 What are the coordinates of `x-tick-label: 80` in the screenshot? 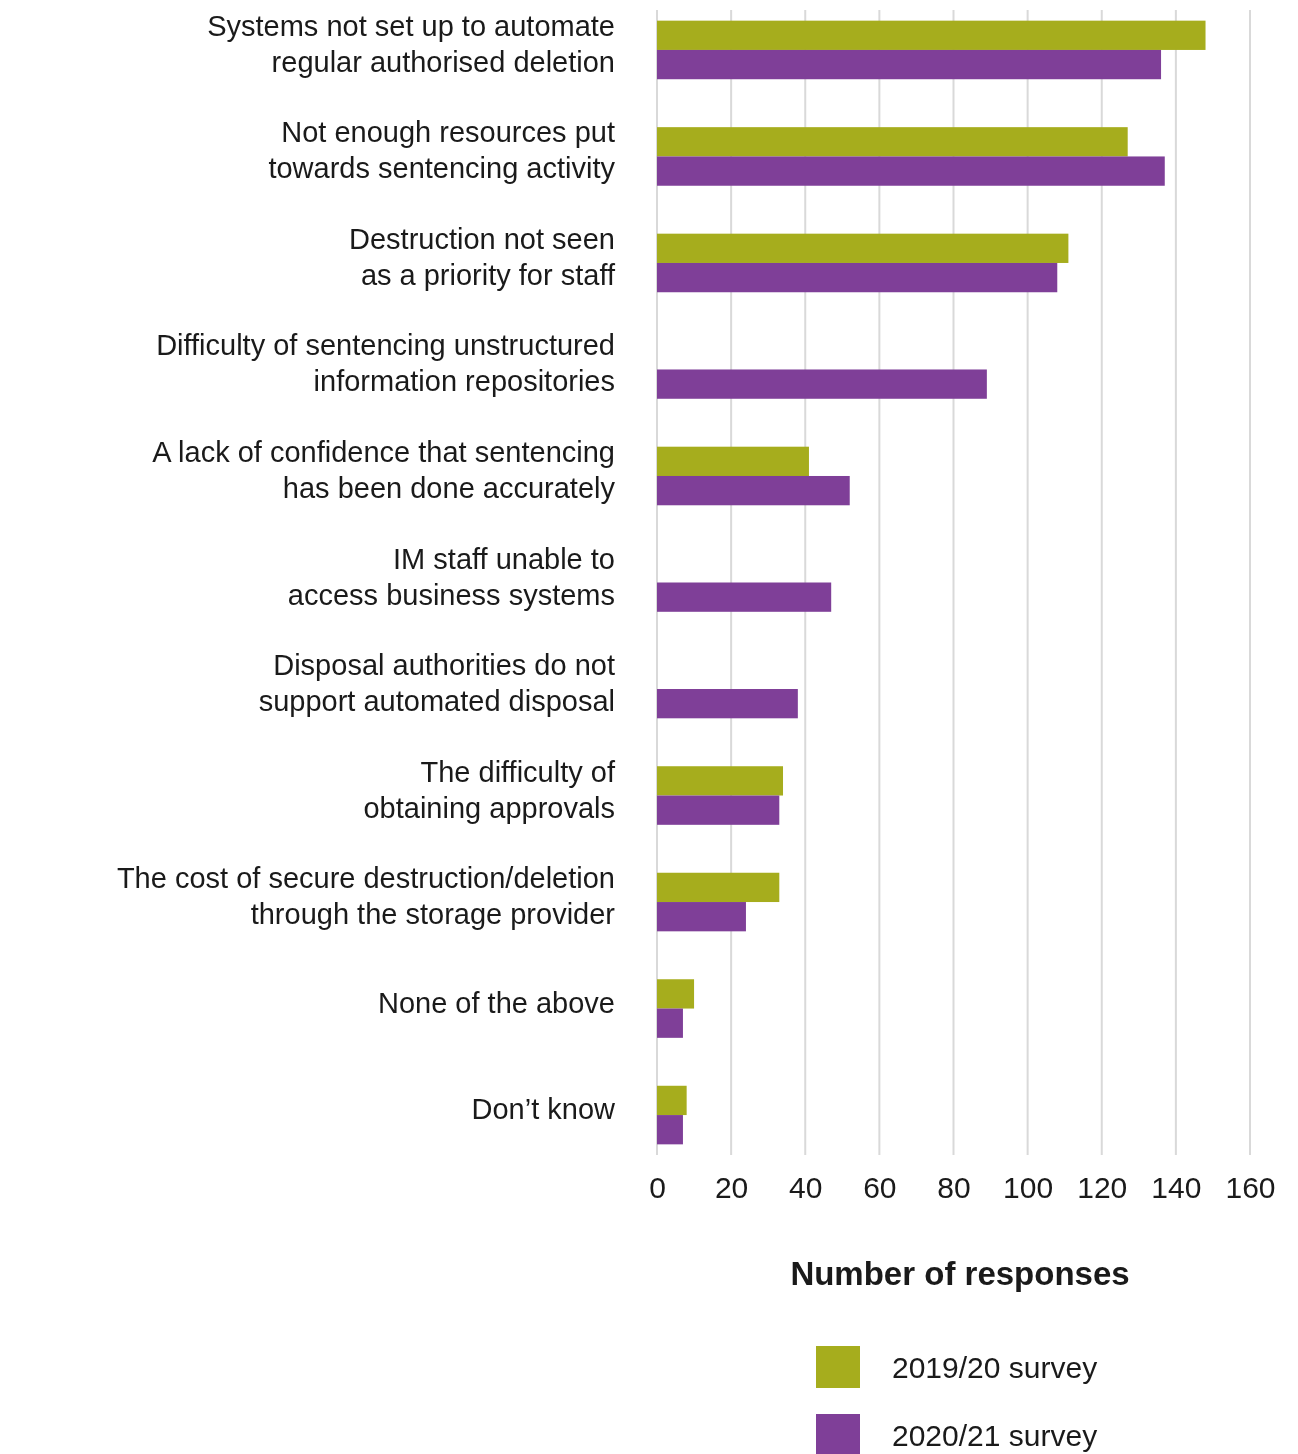 It's located at (954, 1188).